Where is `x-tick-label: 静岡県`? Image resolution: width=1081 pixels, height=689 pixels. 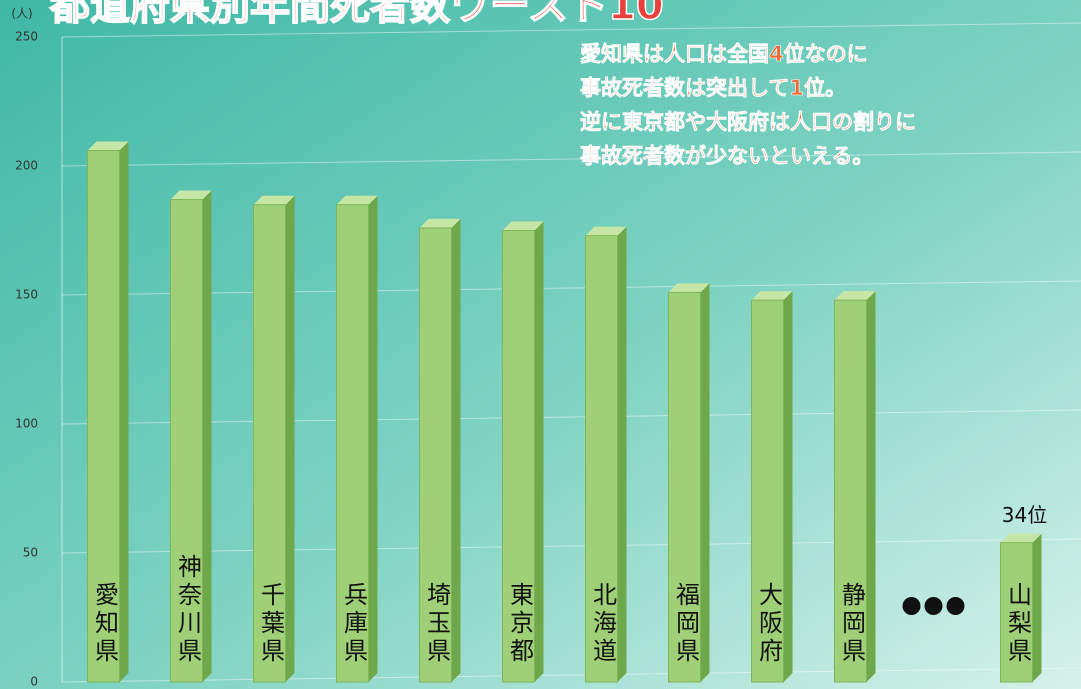
x-tick-label: 静岡県 is located at coordinates (852, 624).